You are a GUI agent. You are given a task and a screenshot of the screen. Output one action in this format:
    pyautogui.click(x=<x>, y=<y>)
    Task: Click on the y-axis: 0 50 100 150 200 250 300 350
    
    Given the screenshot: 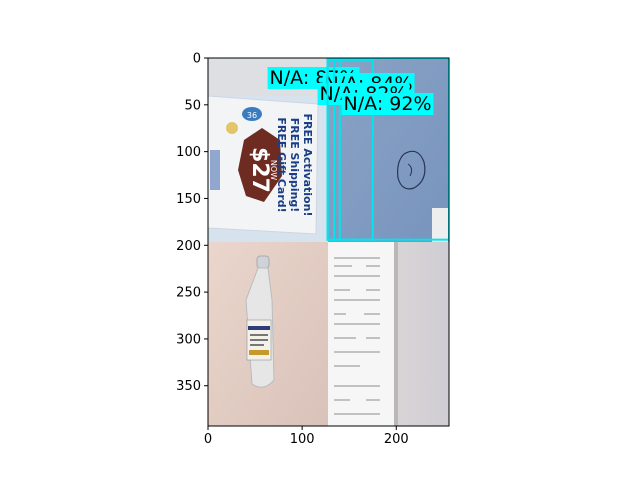 What is the action you would take?
    pyautogui.click(x=192, y=223)
    